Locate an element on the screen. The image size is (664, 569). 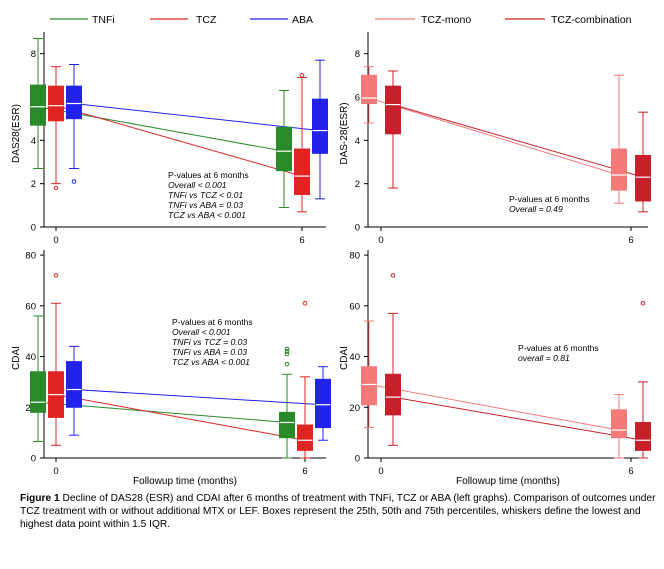
pvalue-line: TNFi vs TCZ = 0.03 is located at coordinates (209, 342).